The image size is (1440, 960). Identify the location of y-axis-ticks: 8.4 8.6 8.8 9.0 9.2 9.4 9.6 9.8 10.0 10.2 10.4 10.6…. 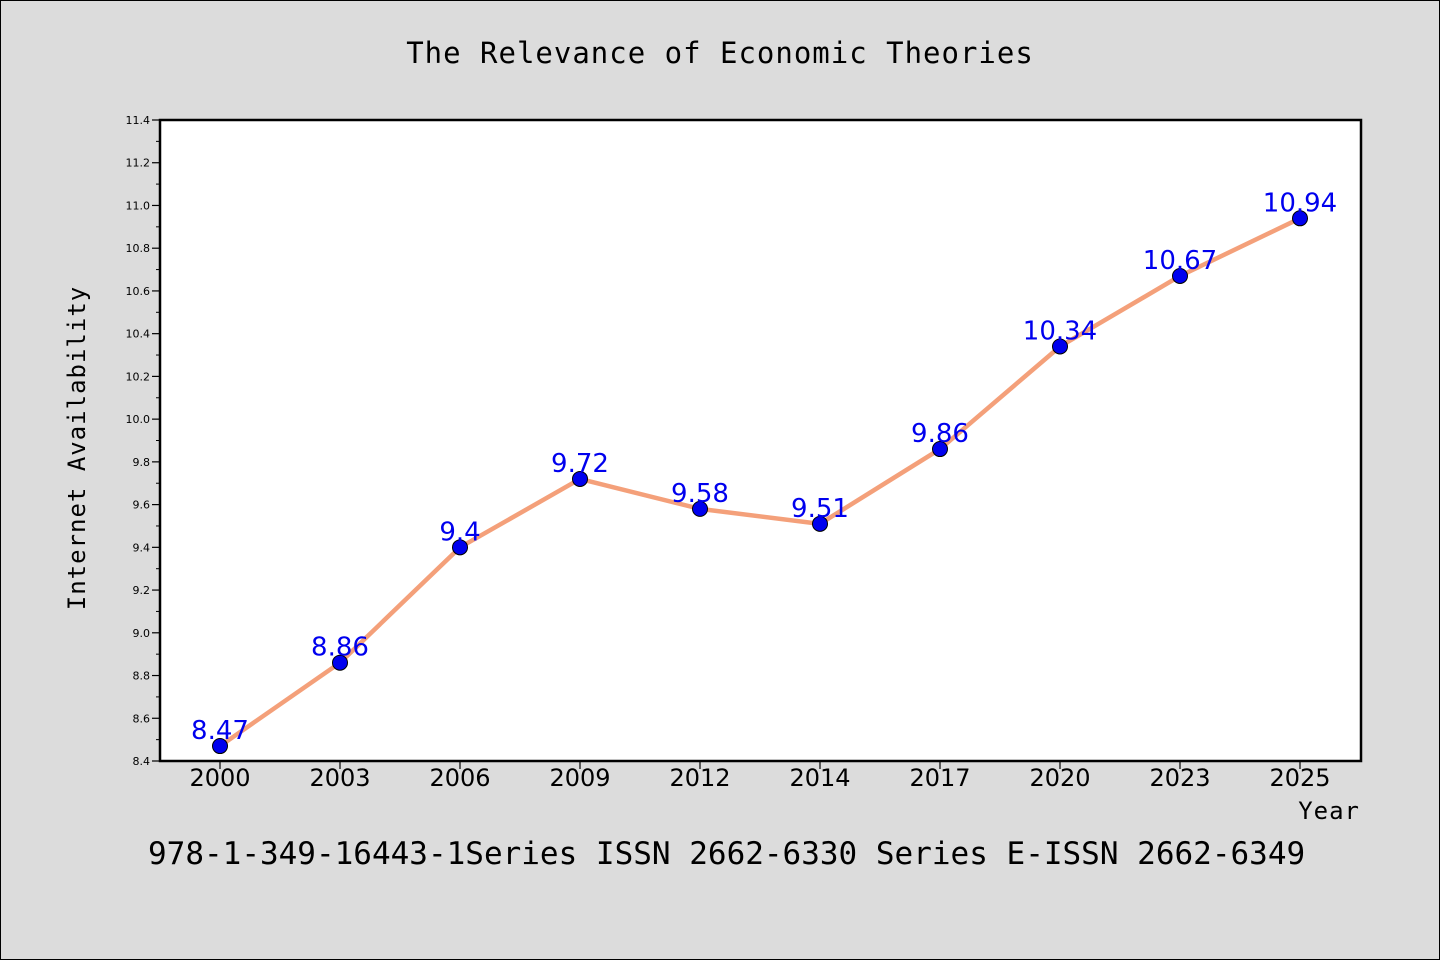
(143, 441).